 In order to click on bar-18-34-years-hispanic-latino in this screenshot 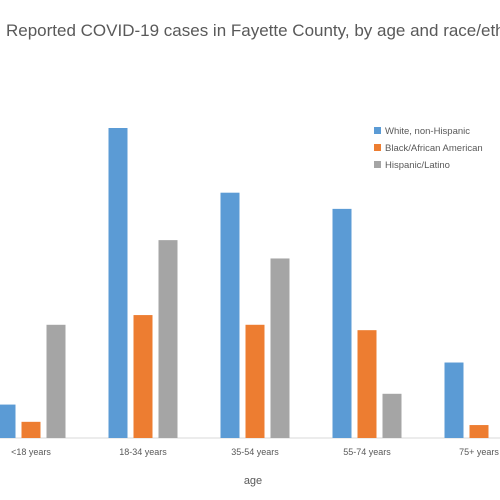, I will do `click(168, 339)`.